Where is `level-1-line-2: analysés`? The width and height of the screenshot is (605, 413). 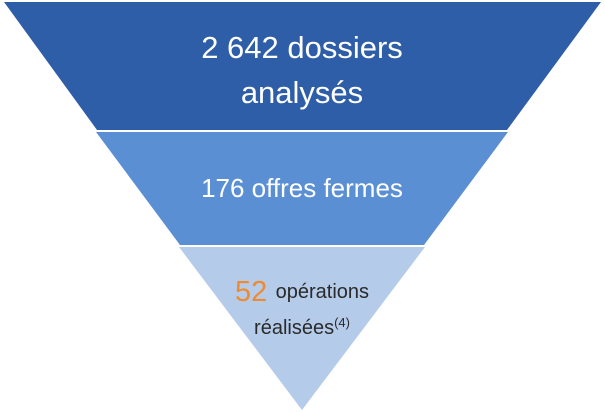 level-1-line-2: analysés is located at coordinates (302, 92).